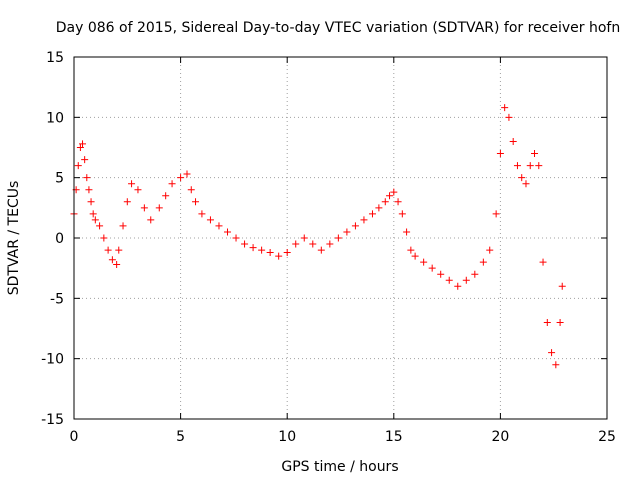  Describe the element at coordinates (52, 360) in the screenshot. I see `y-tick-label: -10` at that location.